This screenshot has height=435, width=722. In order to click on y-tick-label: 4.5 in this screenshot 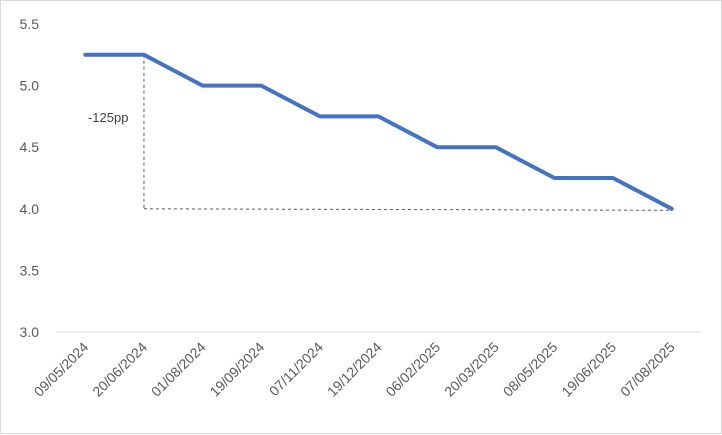, I will do `click(30, 147)`.